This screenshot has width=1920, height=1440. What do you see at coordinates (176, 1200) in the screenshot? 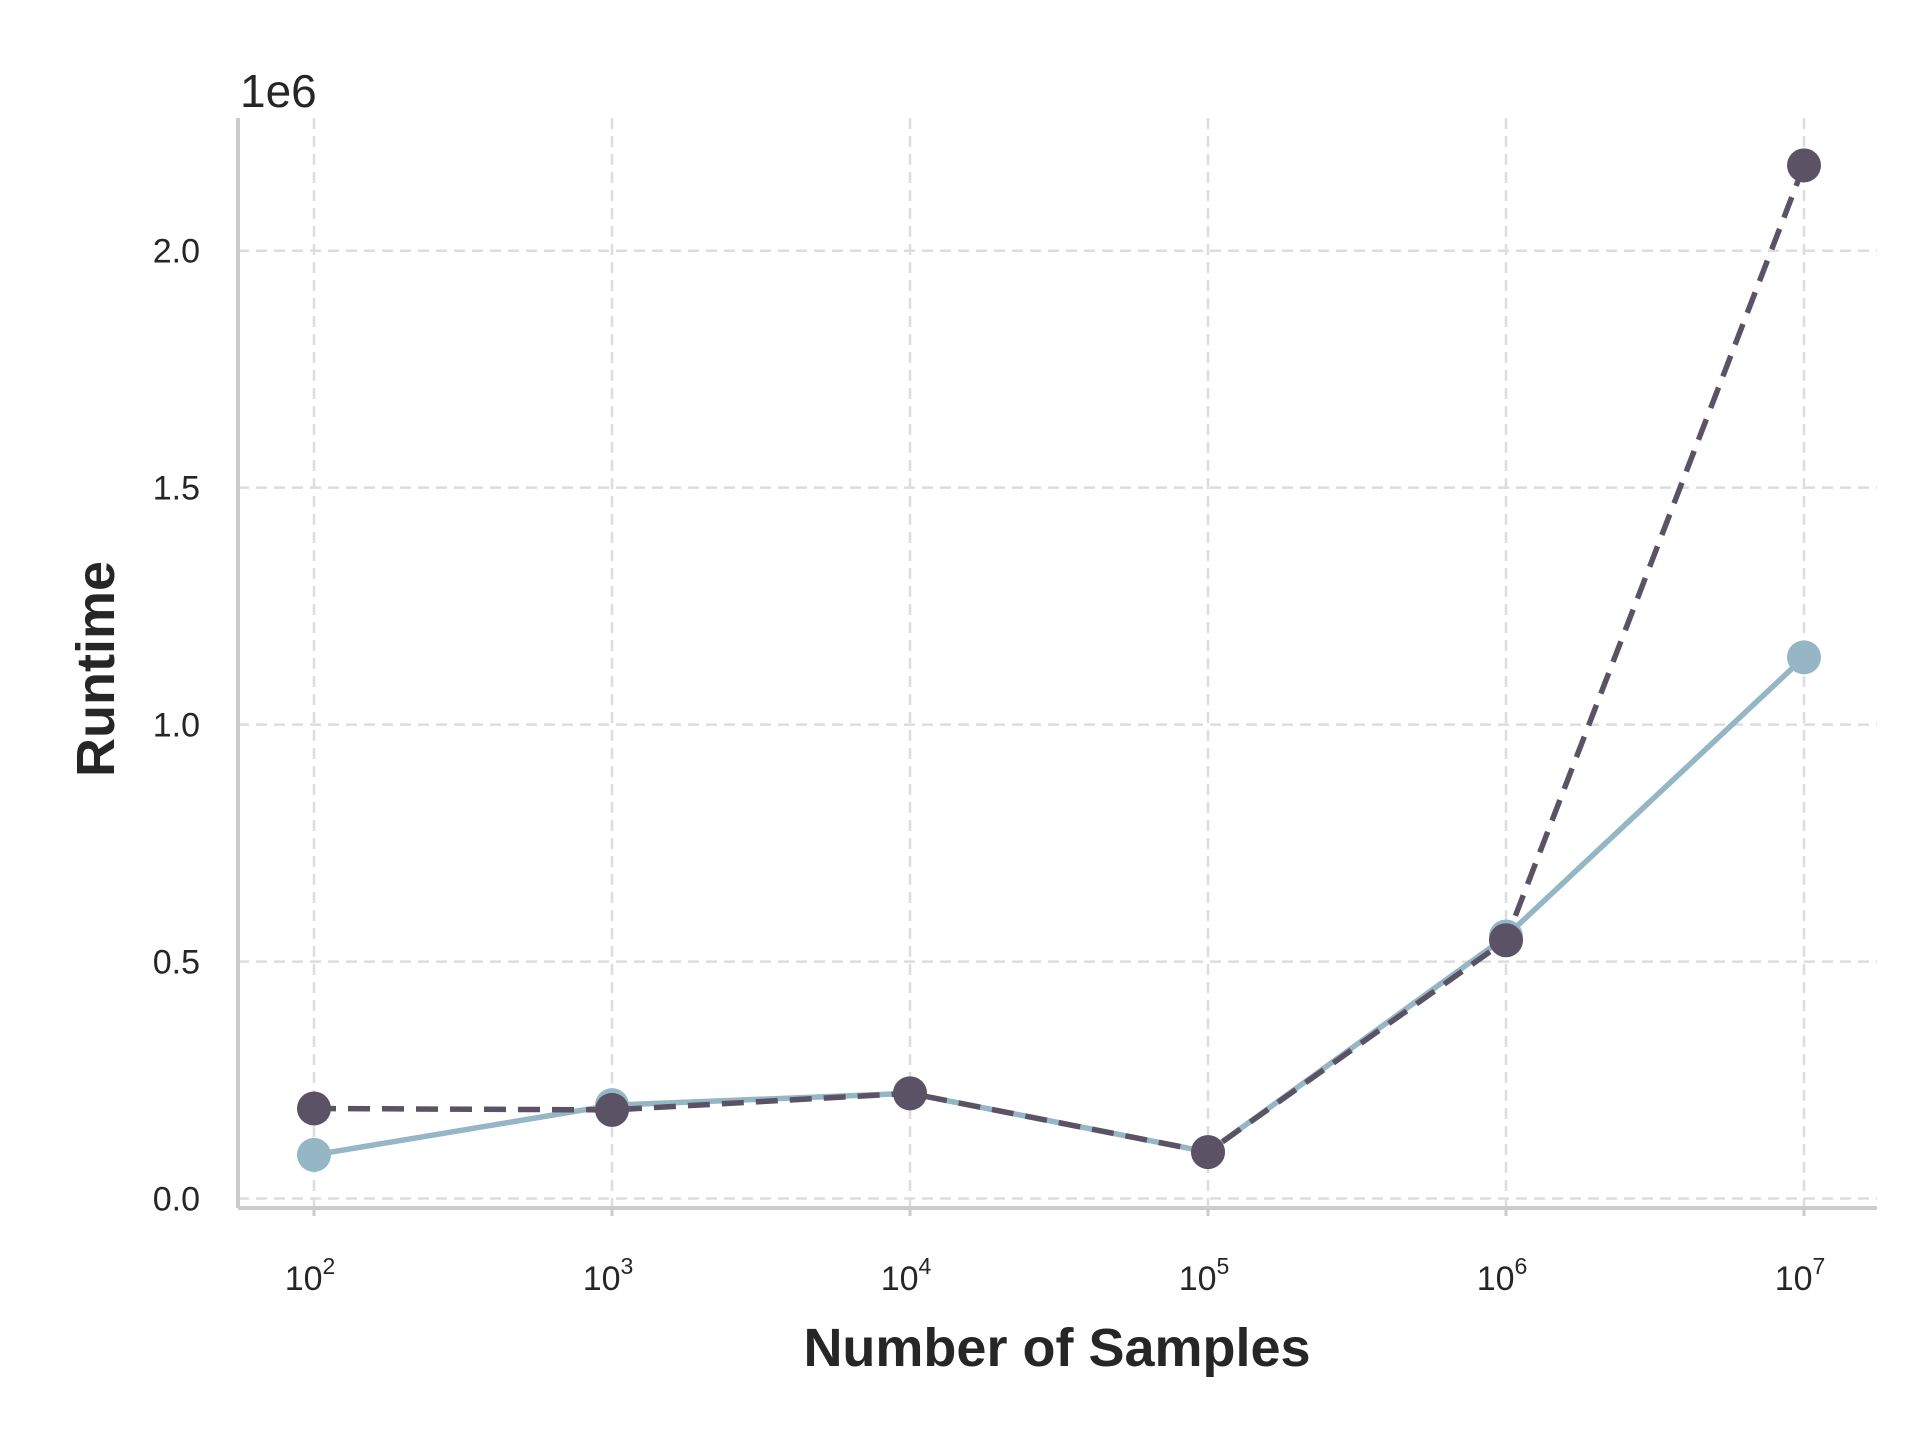
I see `y-tick-label: 0.0` at bounding box center [176, 1200].